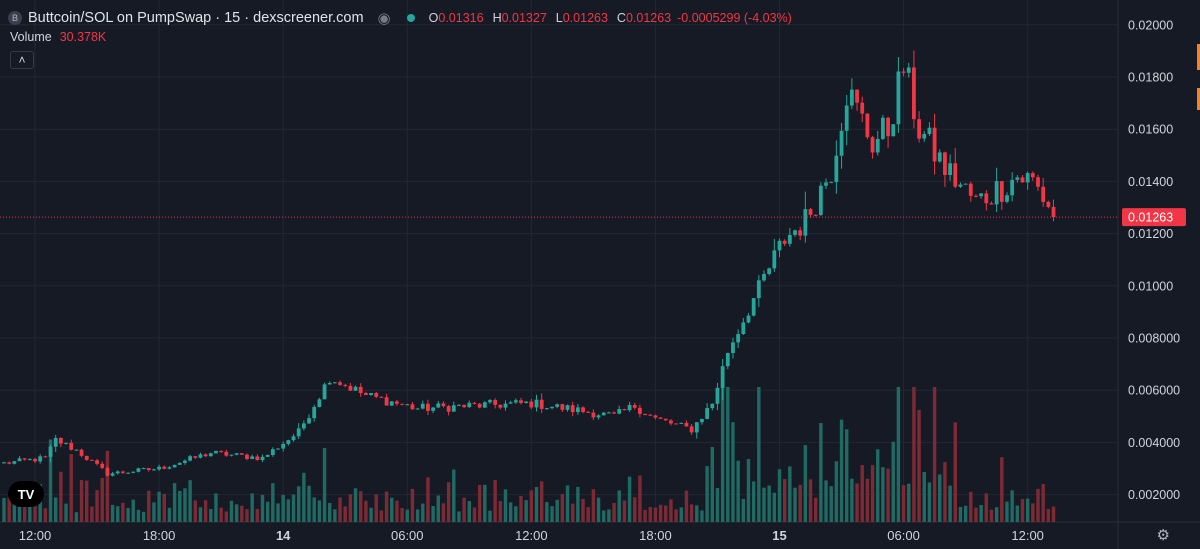 Image resolution: width=1200 pixels, height=549 pixels. I want to click on y-tick-label: 0.004000, so click(1154, 443).